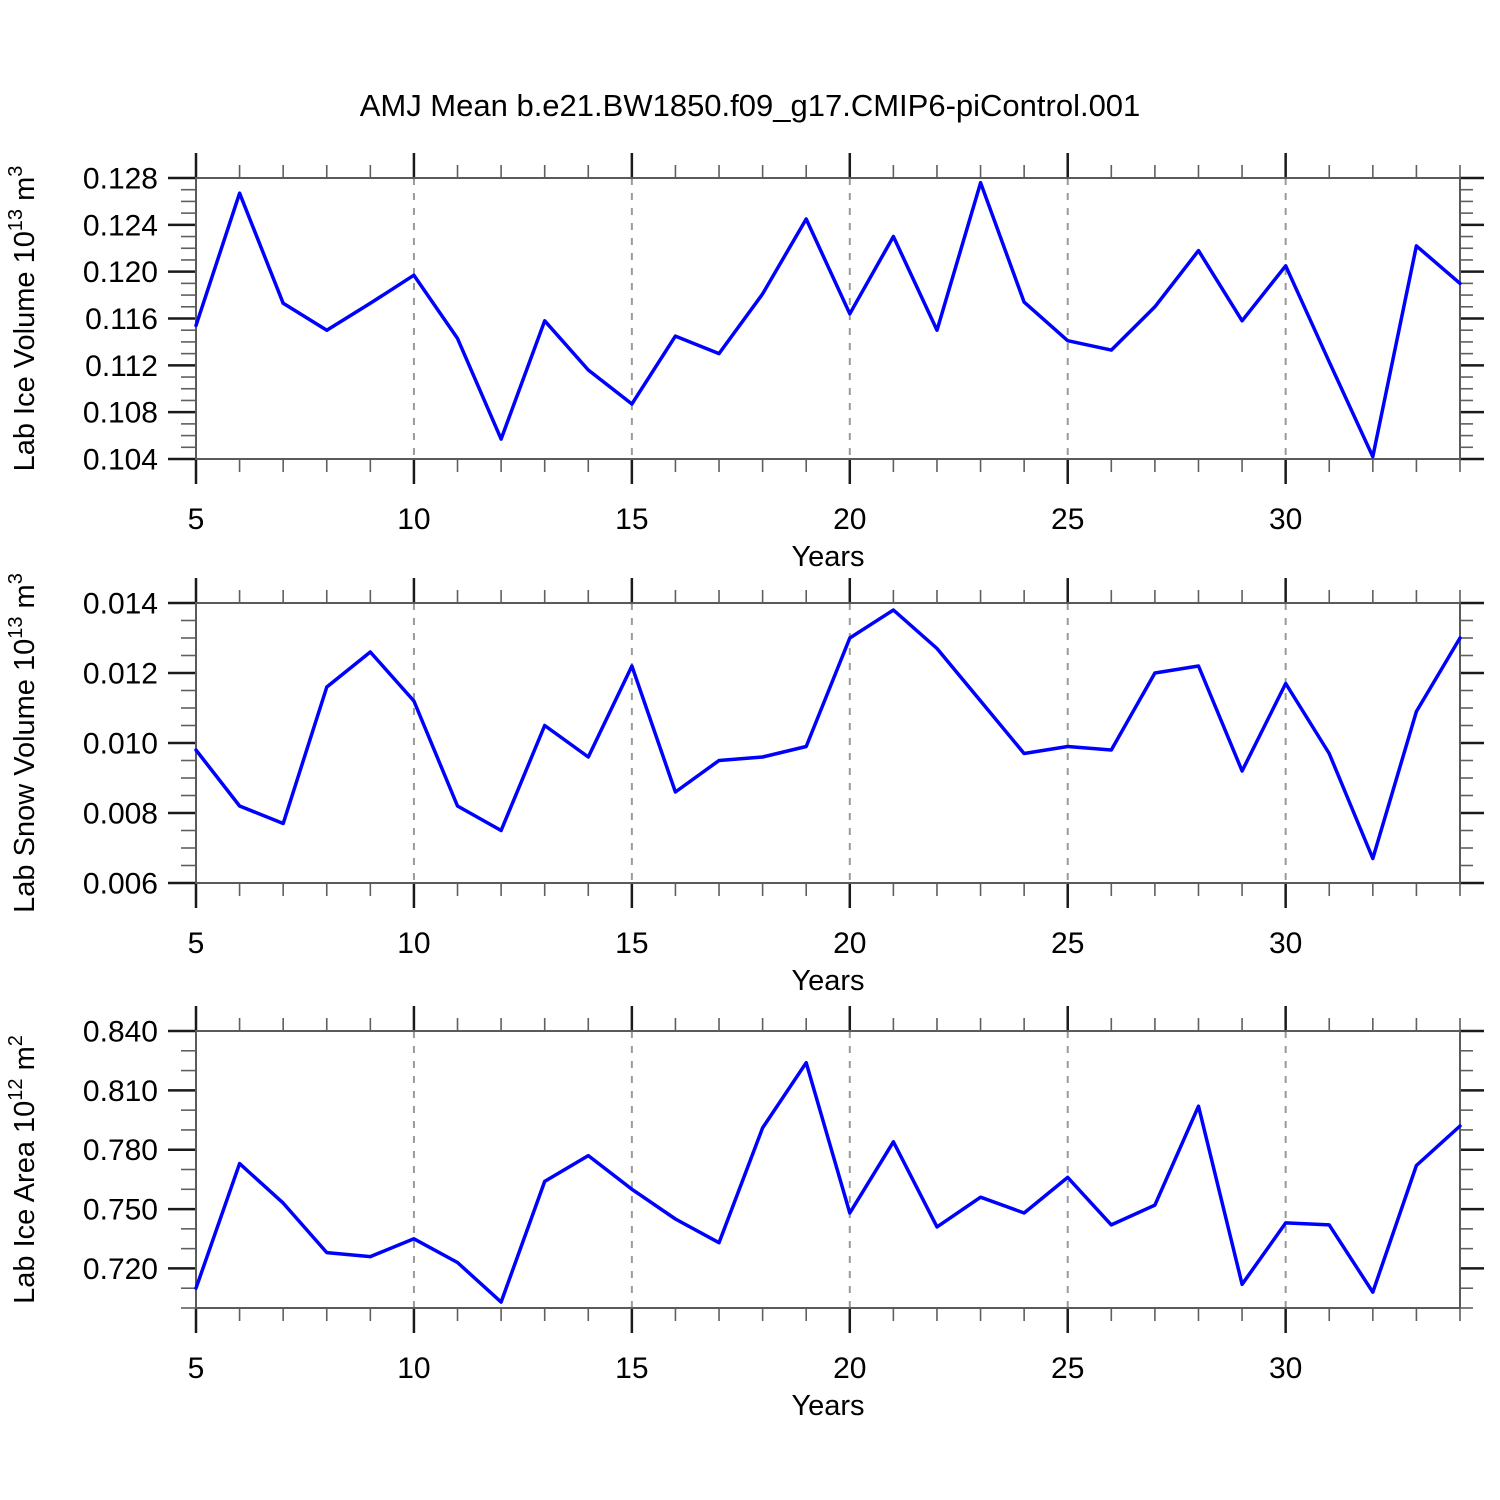 The width and height of the screenshot is (1500, 1500). Describe the element at coordinates (120, 744) in the screenshot. I see `y-tick-label: 0.010` at that location.